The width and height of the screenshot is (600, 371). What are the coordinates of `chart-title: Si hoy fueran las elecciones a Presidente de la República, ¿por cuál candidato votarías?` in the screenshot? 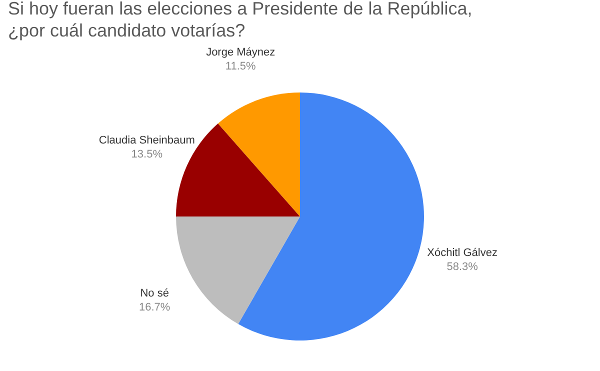 It's located at (240, 20).